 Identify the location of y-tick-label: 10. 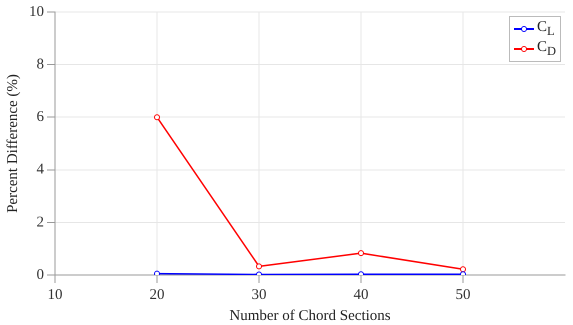
(36, 12).